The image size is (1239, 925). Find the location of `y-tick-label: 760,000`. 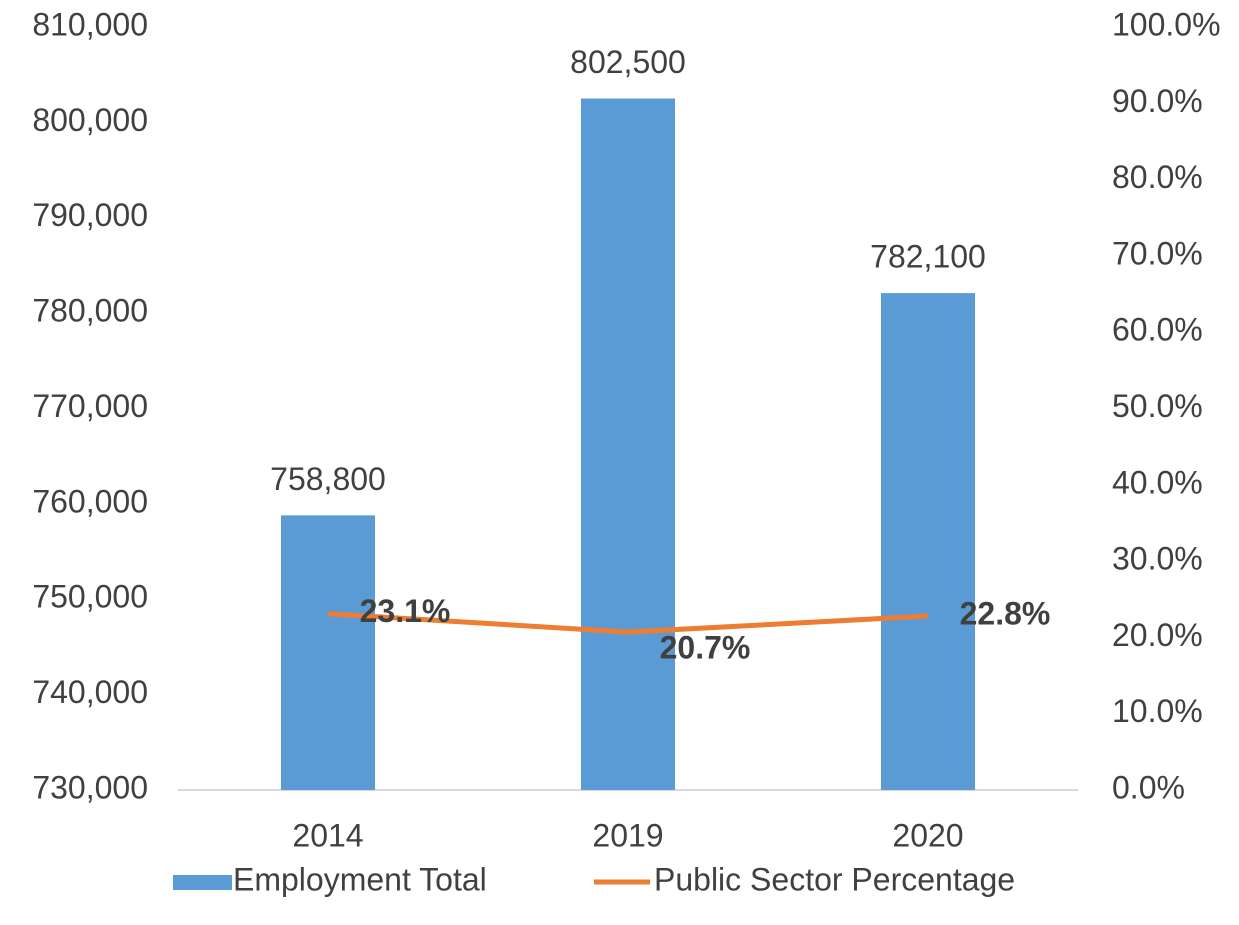

y-tick-label: 760,000 is located at coordinates (90, 501).